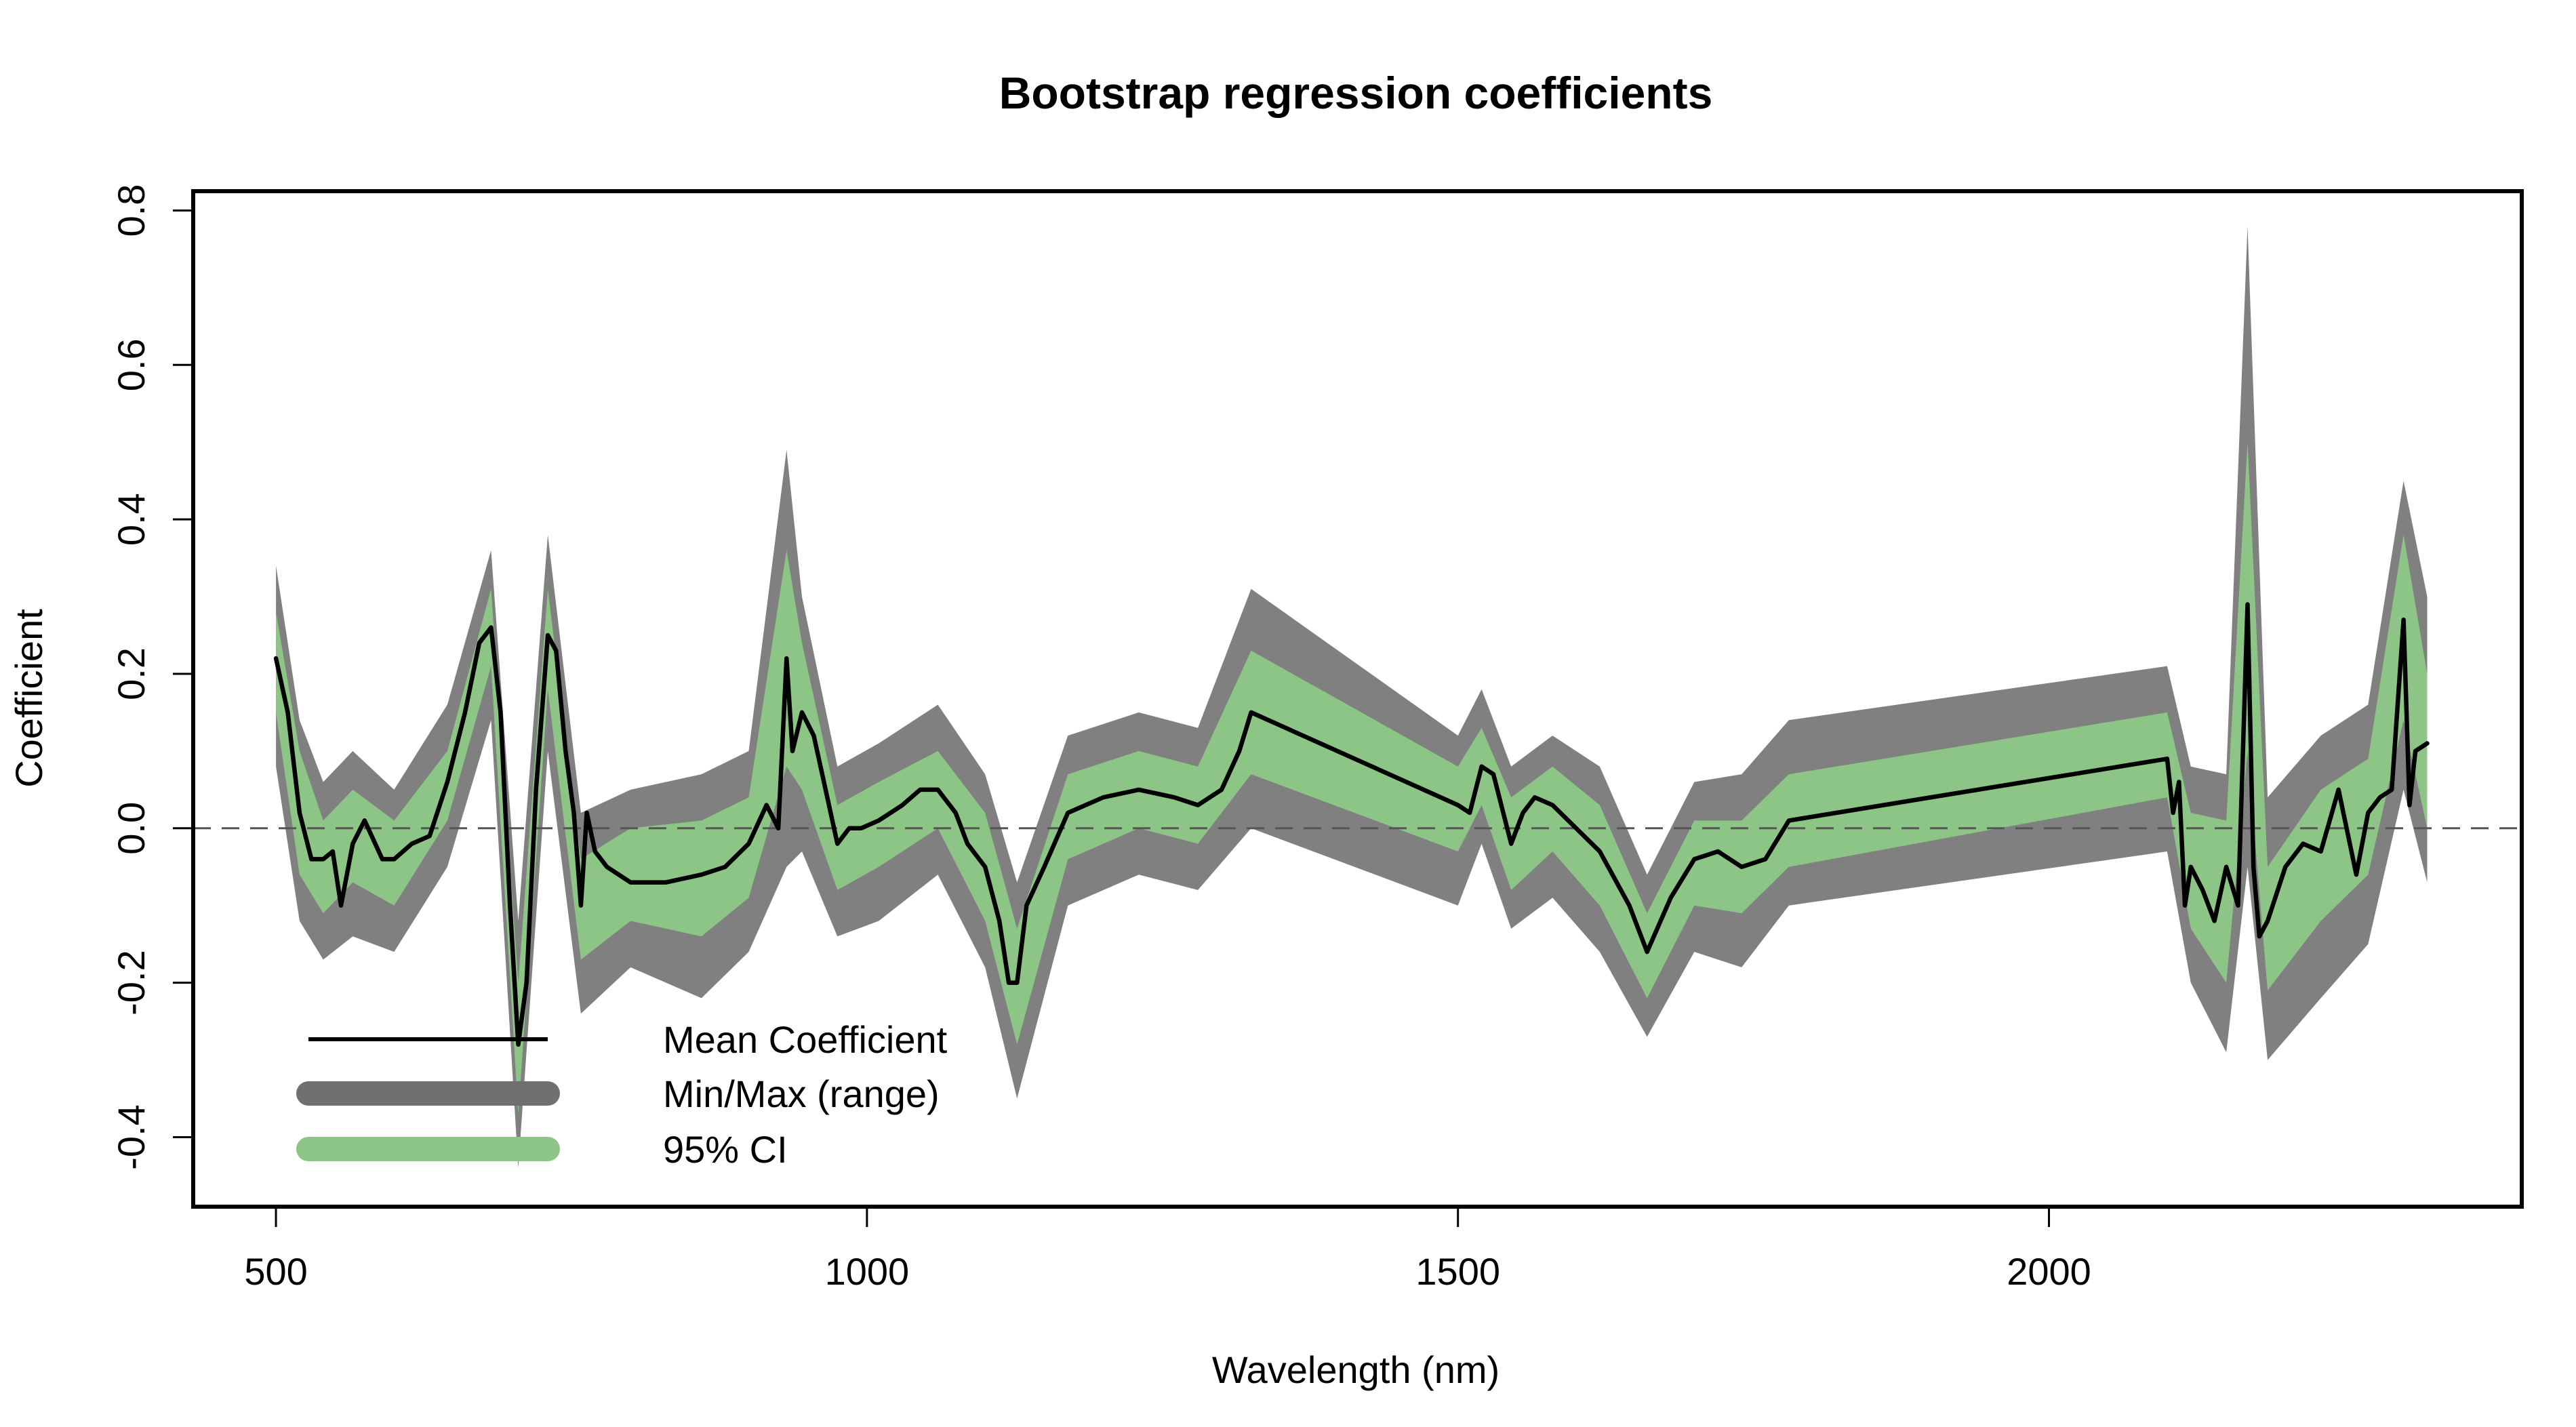 This screenshot has width=2576, height=1427. I want to click on x-axis: 500 1000 1500 2000, so click(1167, 1249).